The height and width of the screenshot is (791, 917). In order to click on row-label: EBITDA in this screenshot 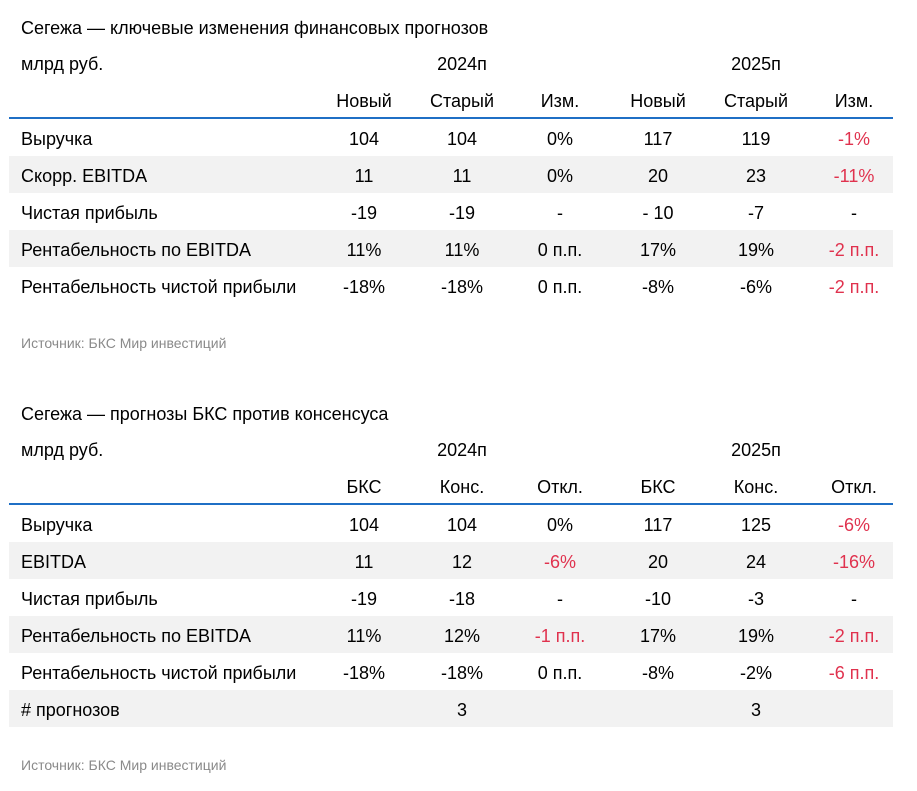, I will do `click(54, 562)`.